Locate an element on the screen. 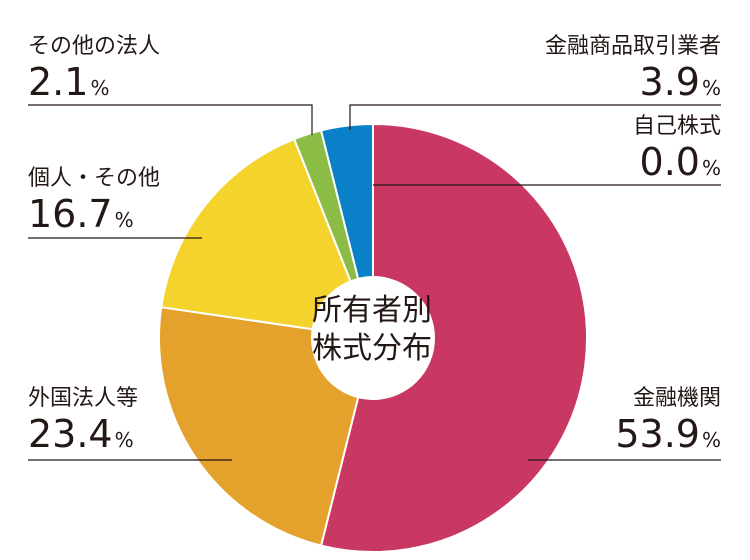 This screenshot has height=560, width=750. label-foreign-value: 23.4 is located at coordinates (70, 434).